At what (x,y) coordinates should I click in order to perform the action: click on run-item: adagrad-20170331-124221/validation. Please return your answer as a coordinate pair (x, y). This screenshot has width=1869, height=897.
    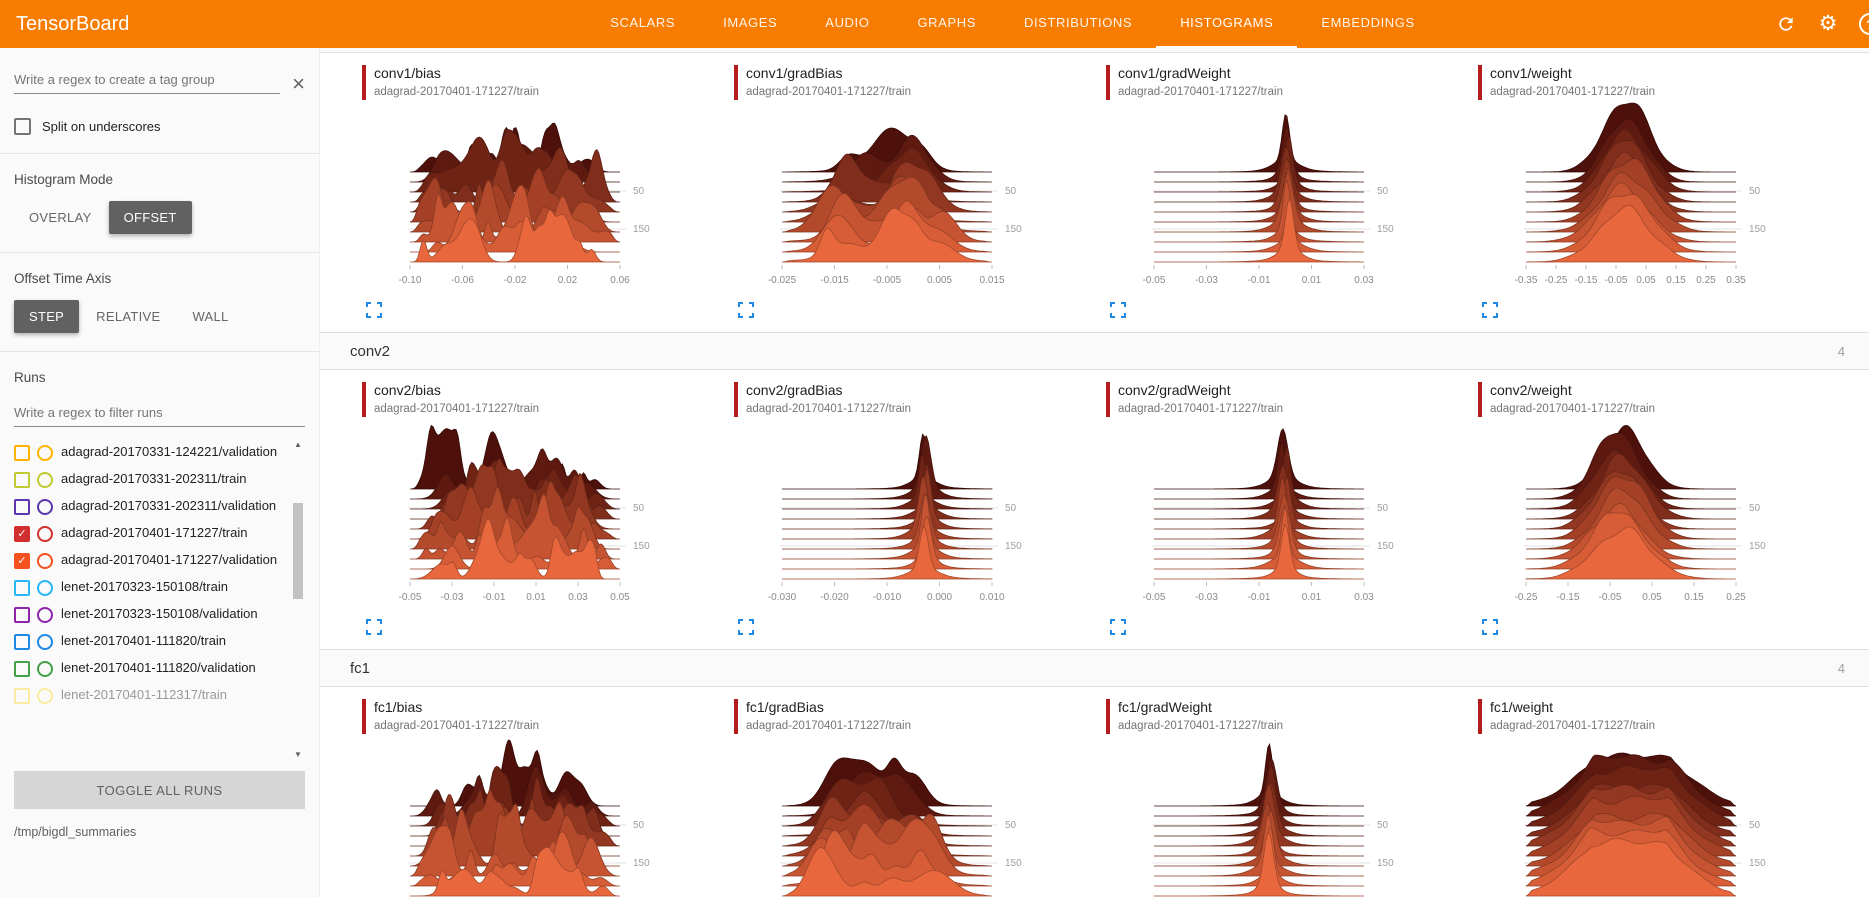
    Looking at the image, I should click on (150, 452).